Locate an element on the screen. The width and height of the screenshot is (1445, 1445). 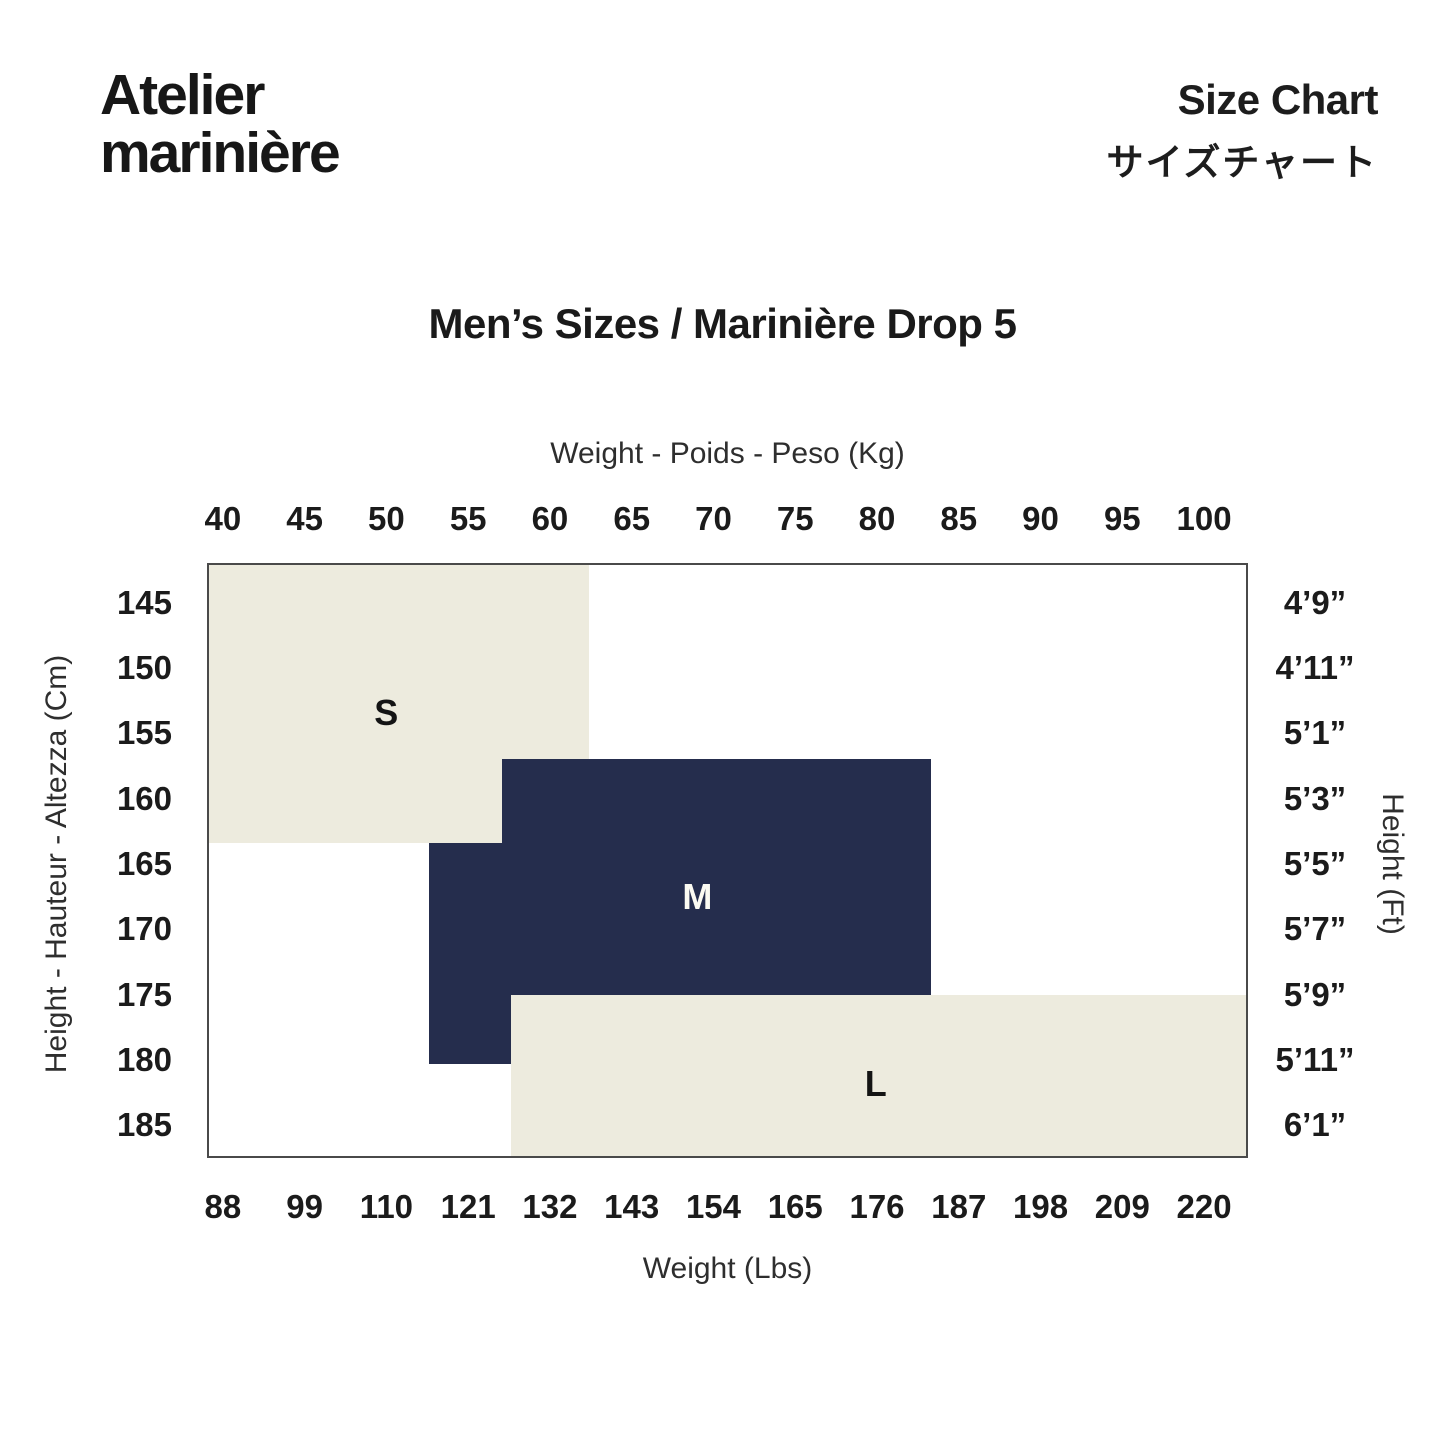
ft-tick-label: 4’9” is located at coordinates (1315, 602).